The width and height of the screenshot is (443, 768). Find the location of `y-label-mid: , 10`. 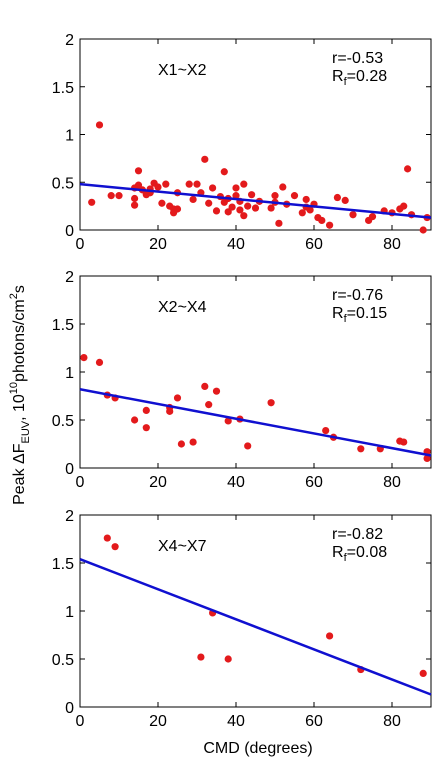

y-label-mid: , 10 is located at coordinates (19, 407).